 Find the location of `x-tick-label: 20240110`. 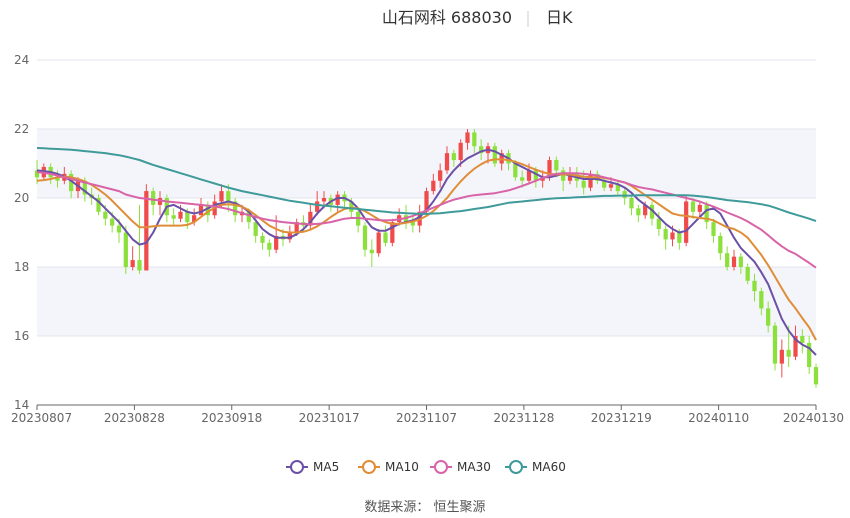

x-tick-label: 20240110 is located at coordinates (718, 418).